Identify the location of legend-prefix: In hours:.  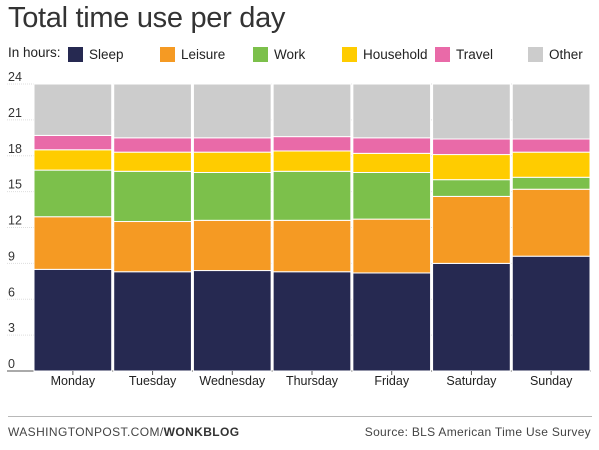
(34, 52).